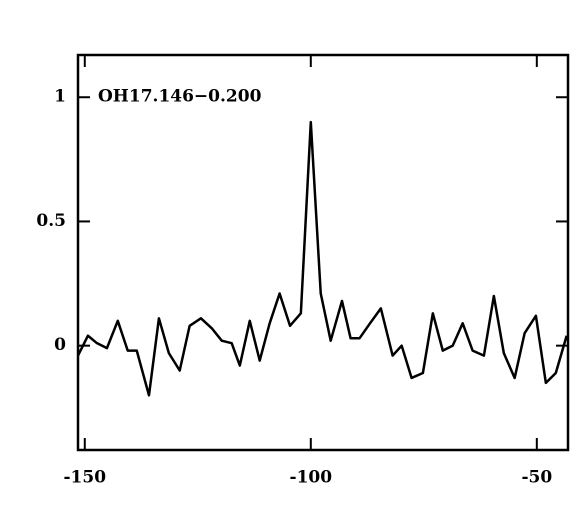  What do you see at coordinates (311, 478) in the screenshot?
I see `x-tick-label: -100` at bounding box center [311, 478].